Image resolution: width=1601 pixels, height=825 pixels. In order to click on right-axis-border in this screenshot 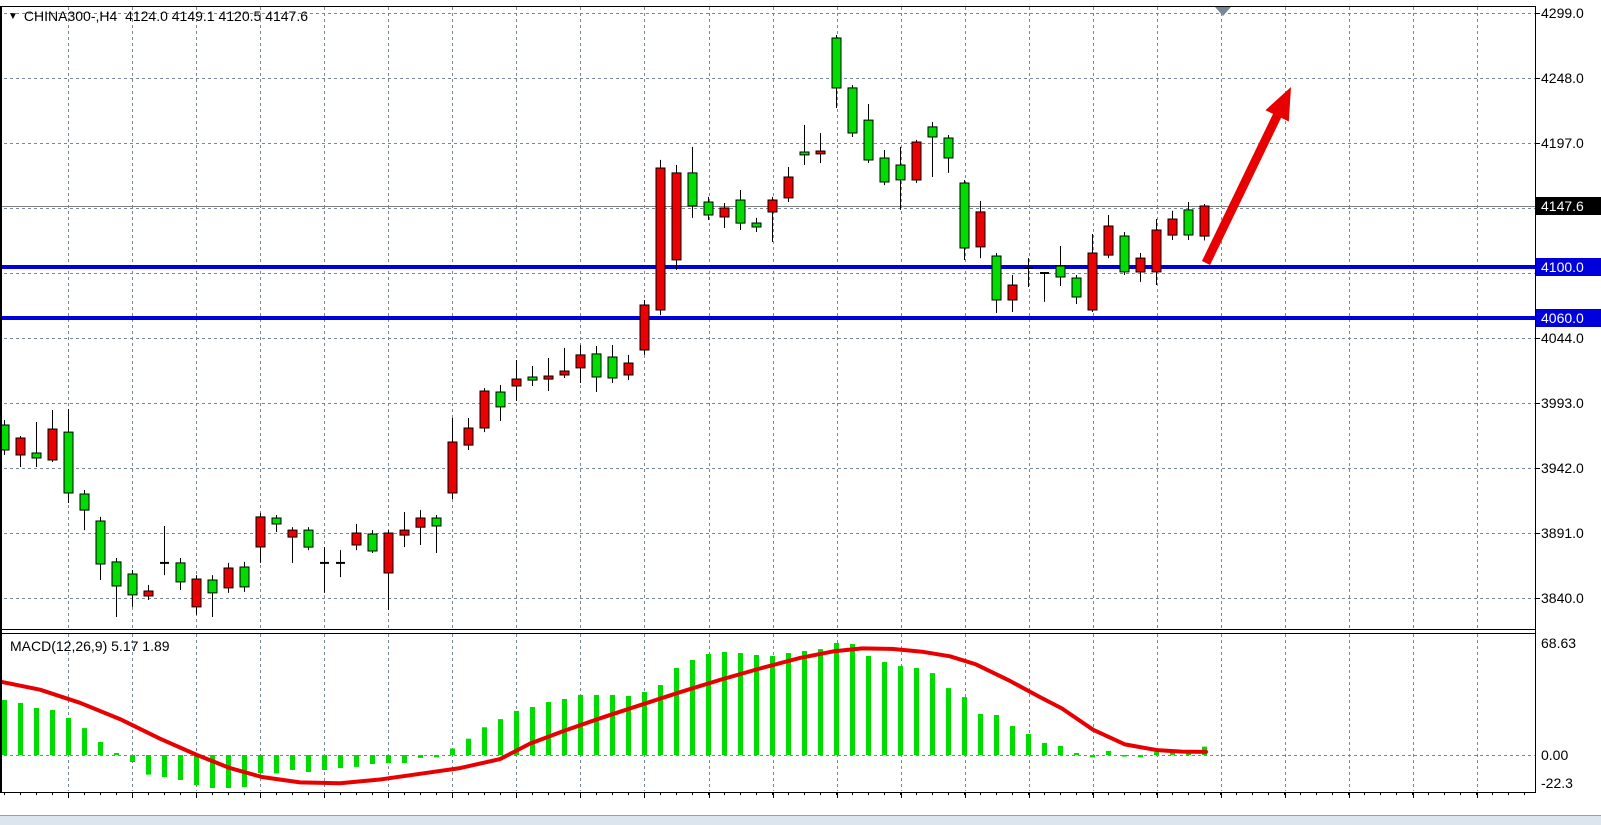, I will do `click(1535, 399)`.